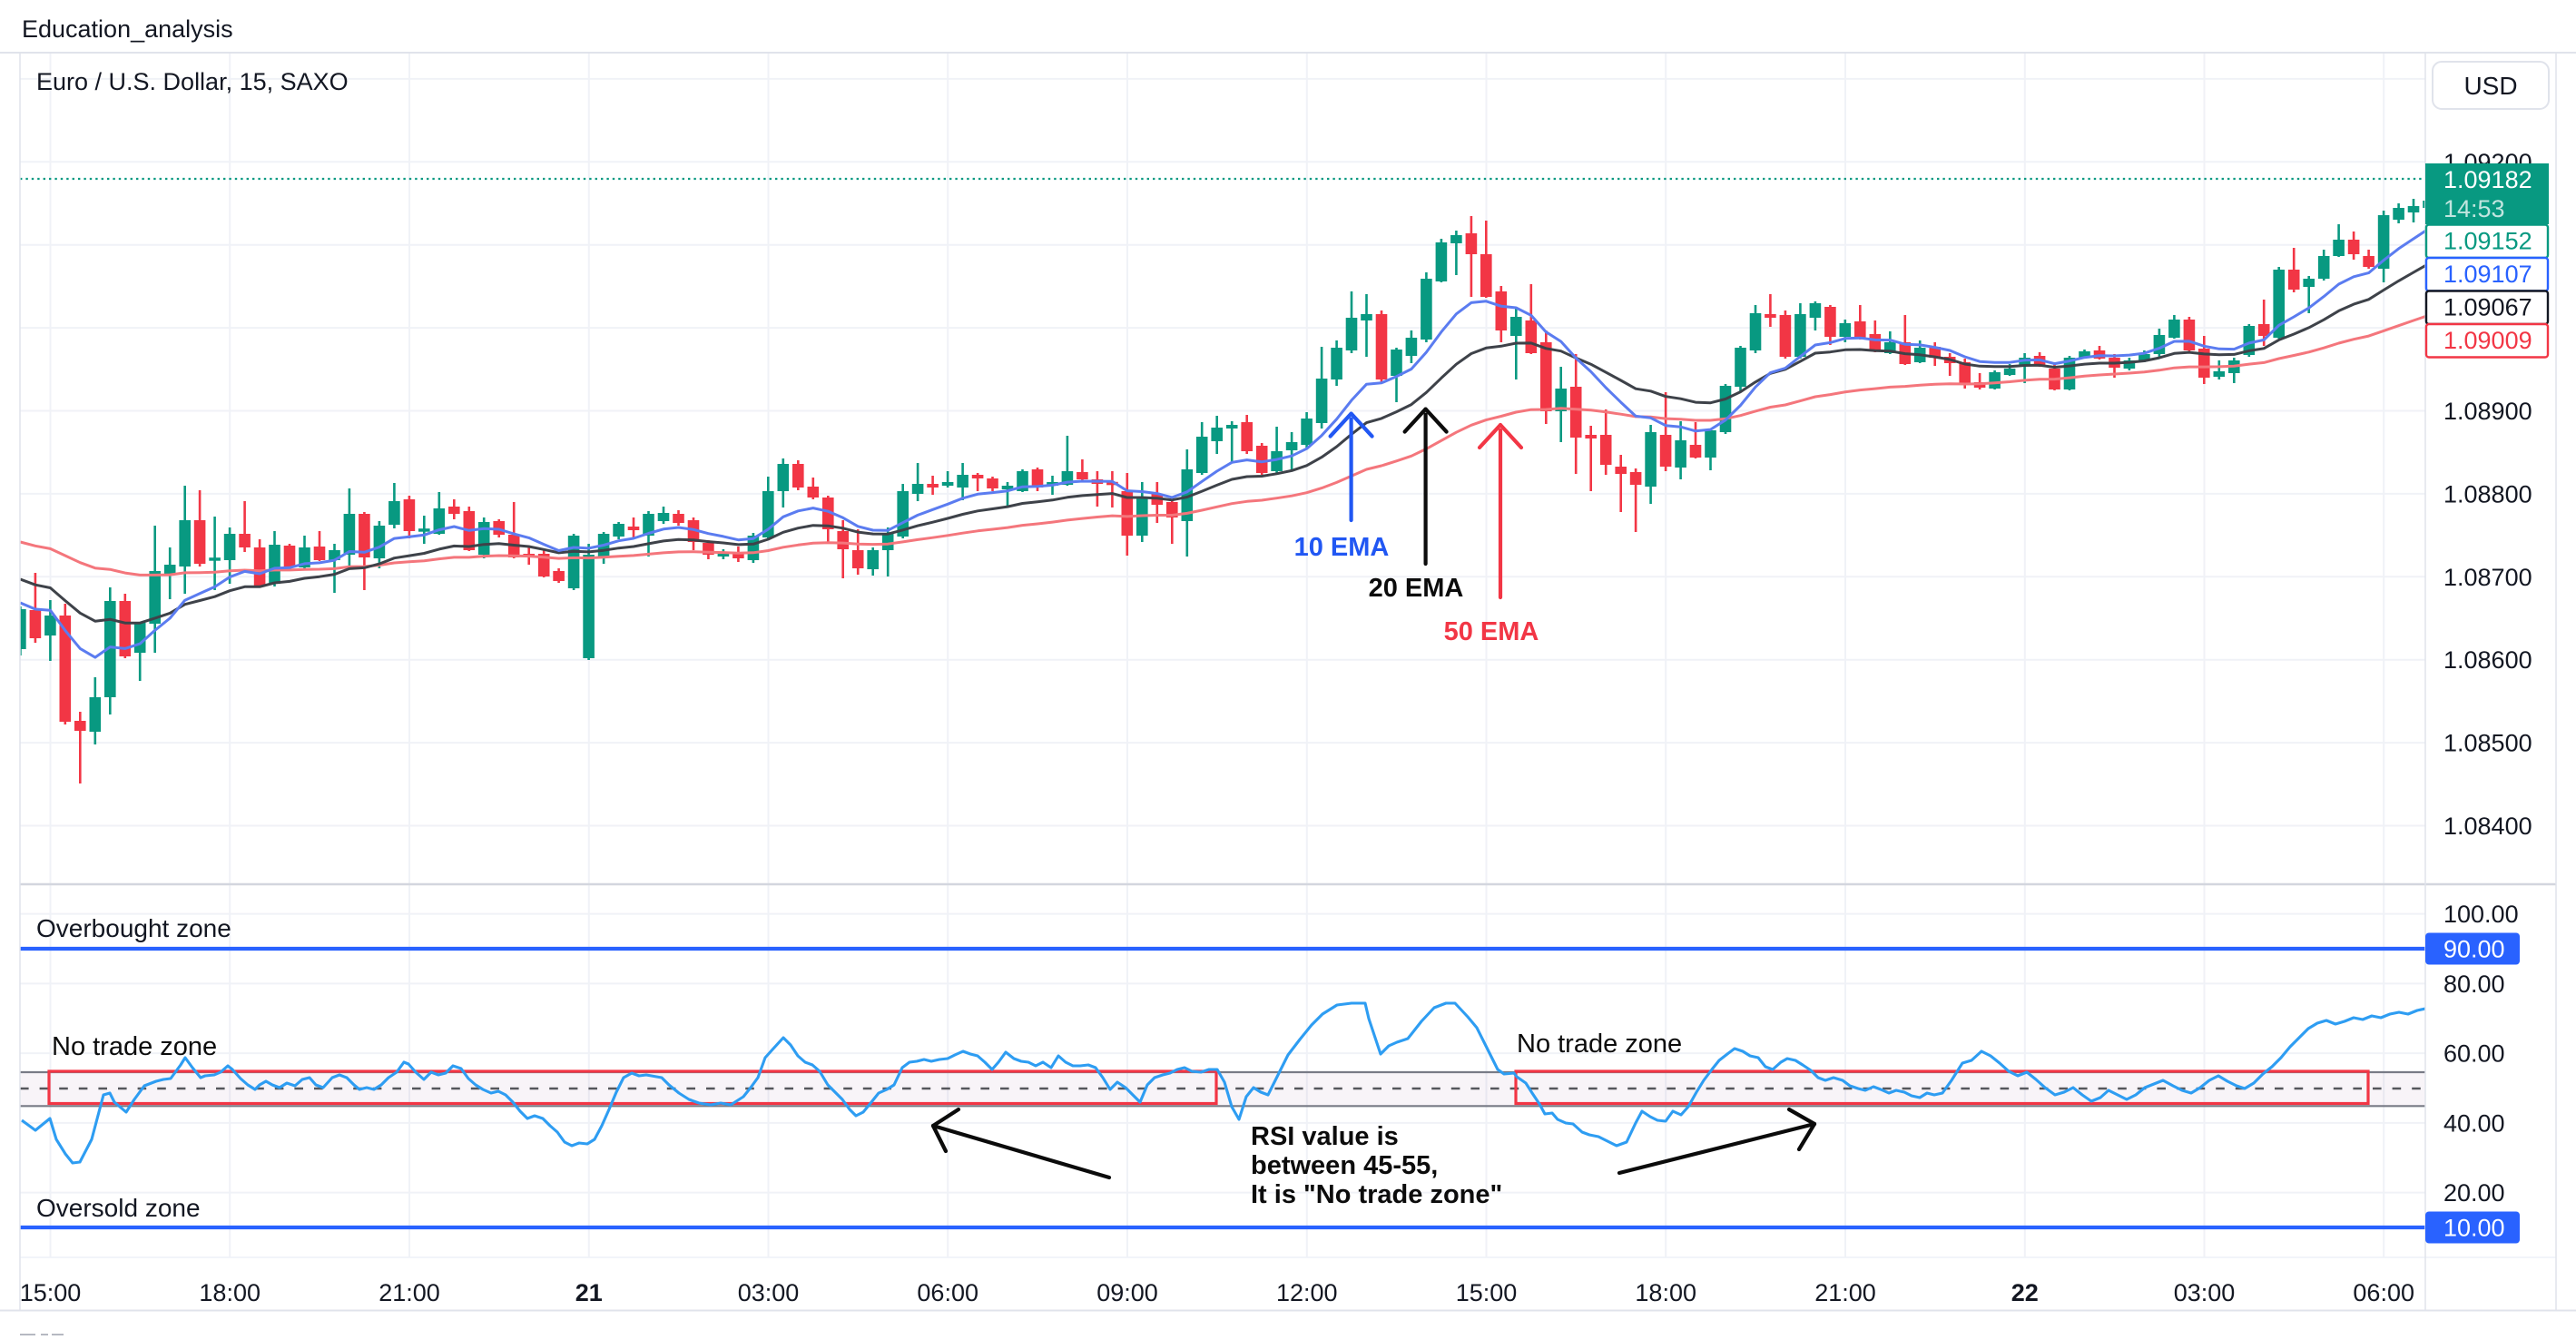  What do you see at coordinates (2474, 1193) in the screenshot?
I see `svg-text: 20.00` at bounding box center [2474, 1193].